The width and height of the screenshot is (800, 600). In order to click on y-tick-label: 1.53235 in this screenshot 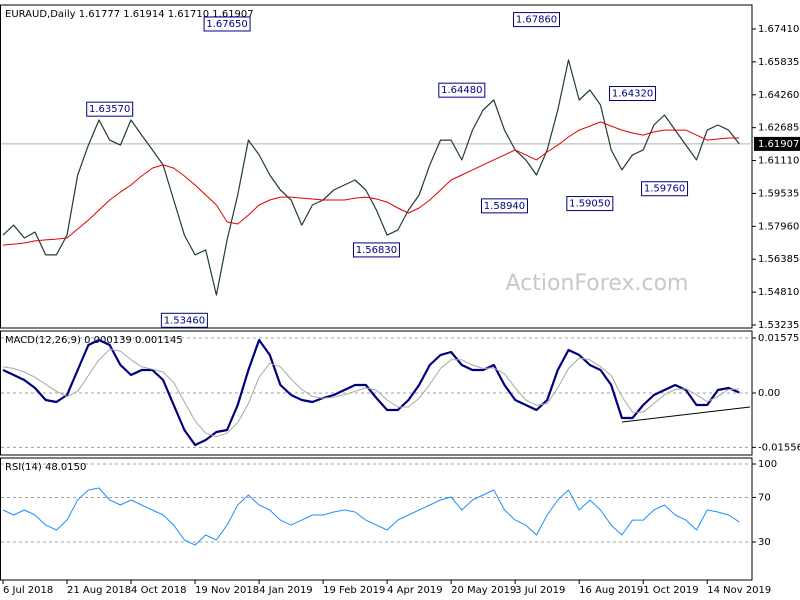, I will do `click(778, 325)`.